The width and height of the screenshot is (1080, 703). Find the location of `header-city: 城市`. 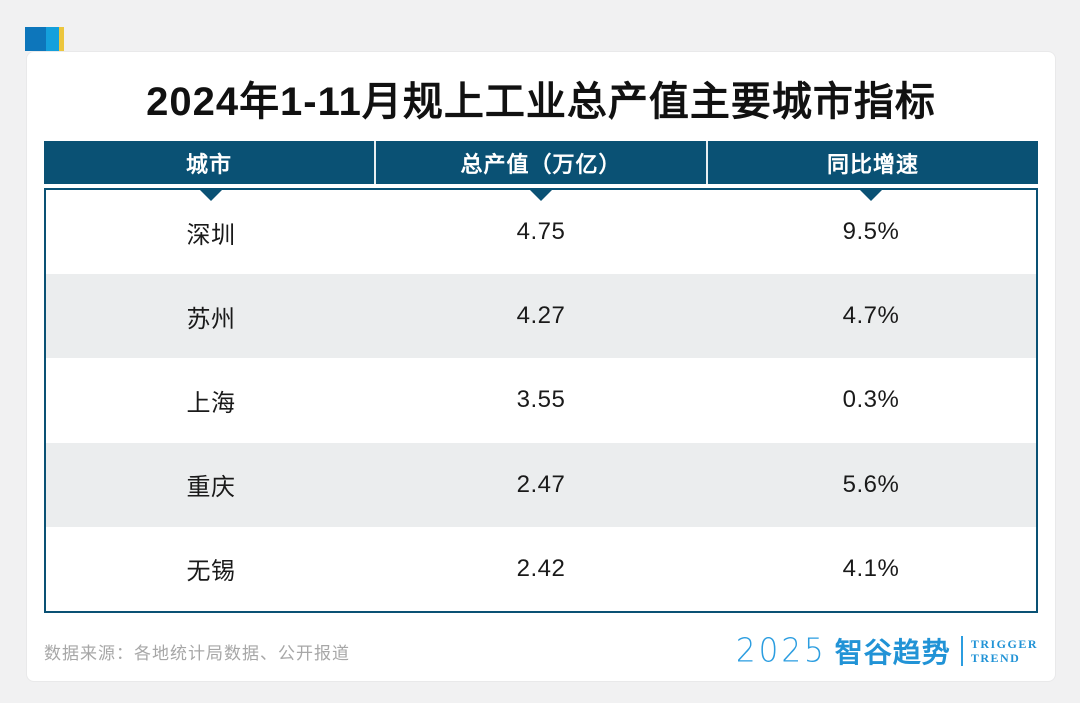

header-city: 城市 is located at coordinates (208, 164).